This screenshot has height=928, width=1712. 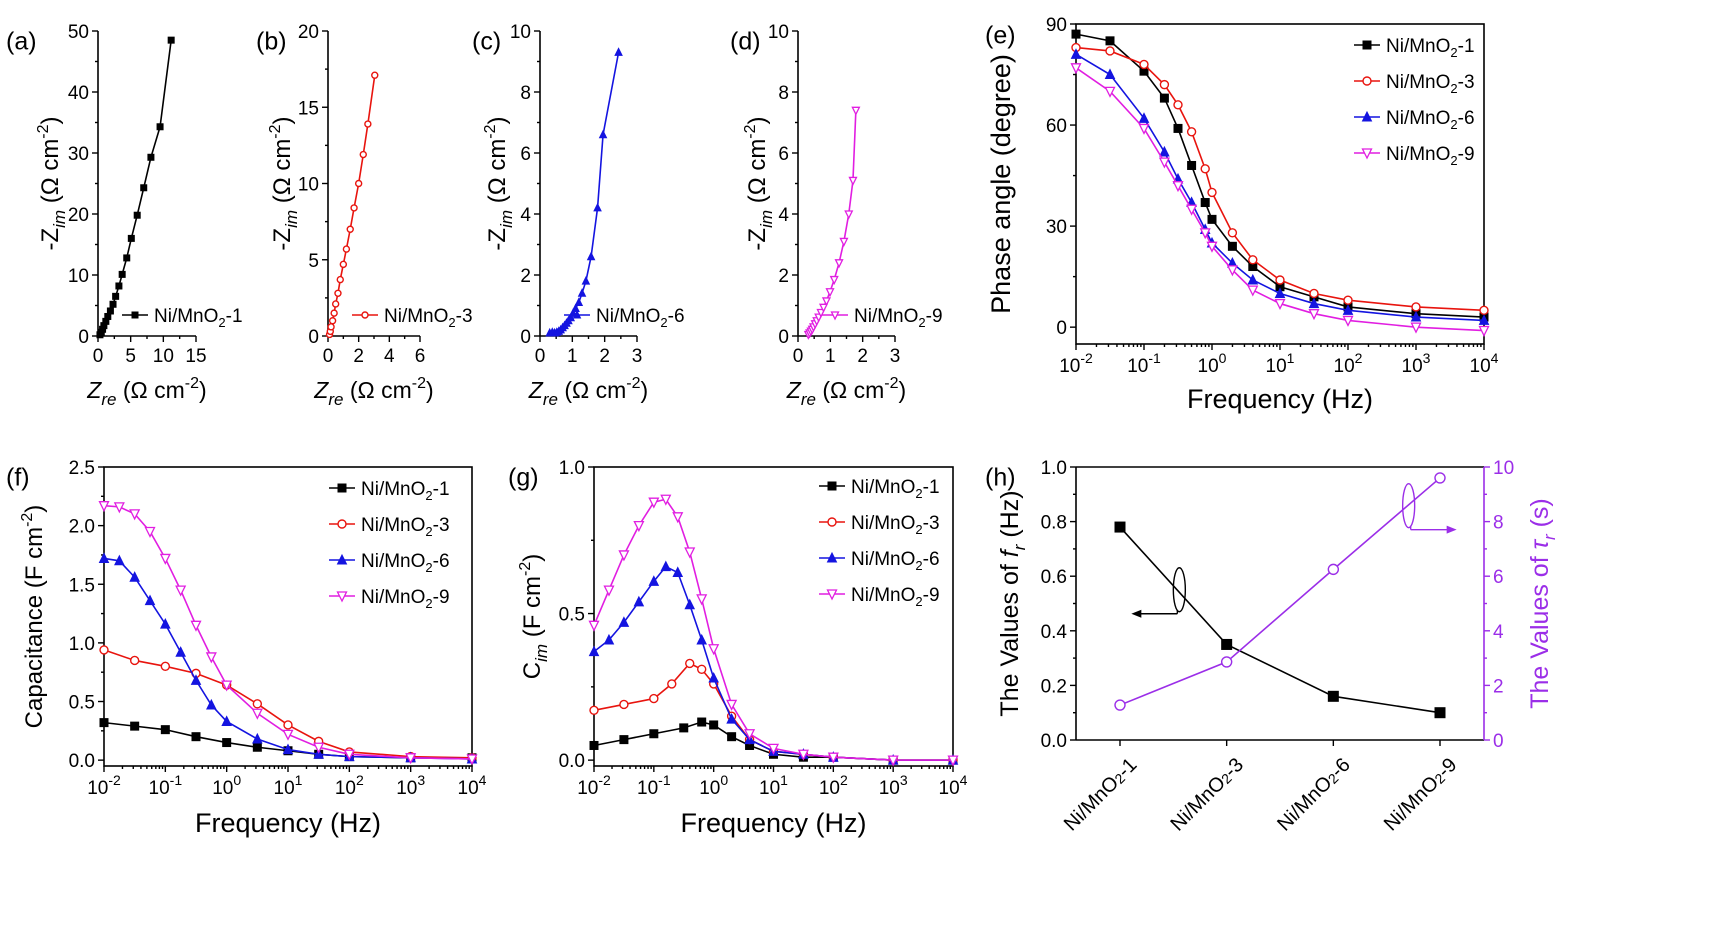 I want to click on y-tick-label: 8, so click(x=525, y=93).